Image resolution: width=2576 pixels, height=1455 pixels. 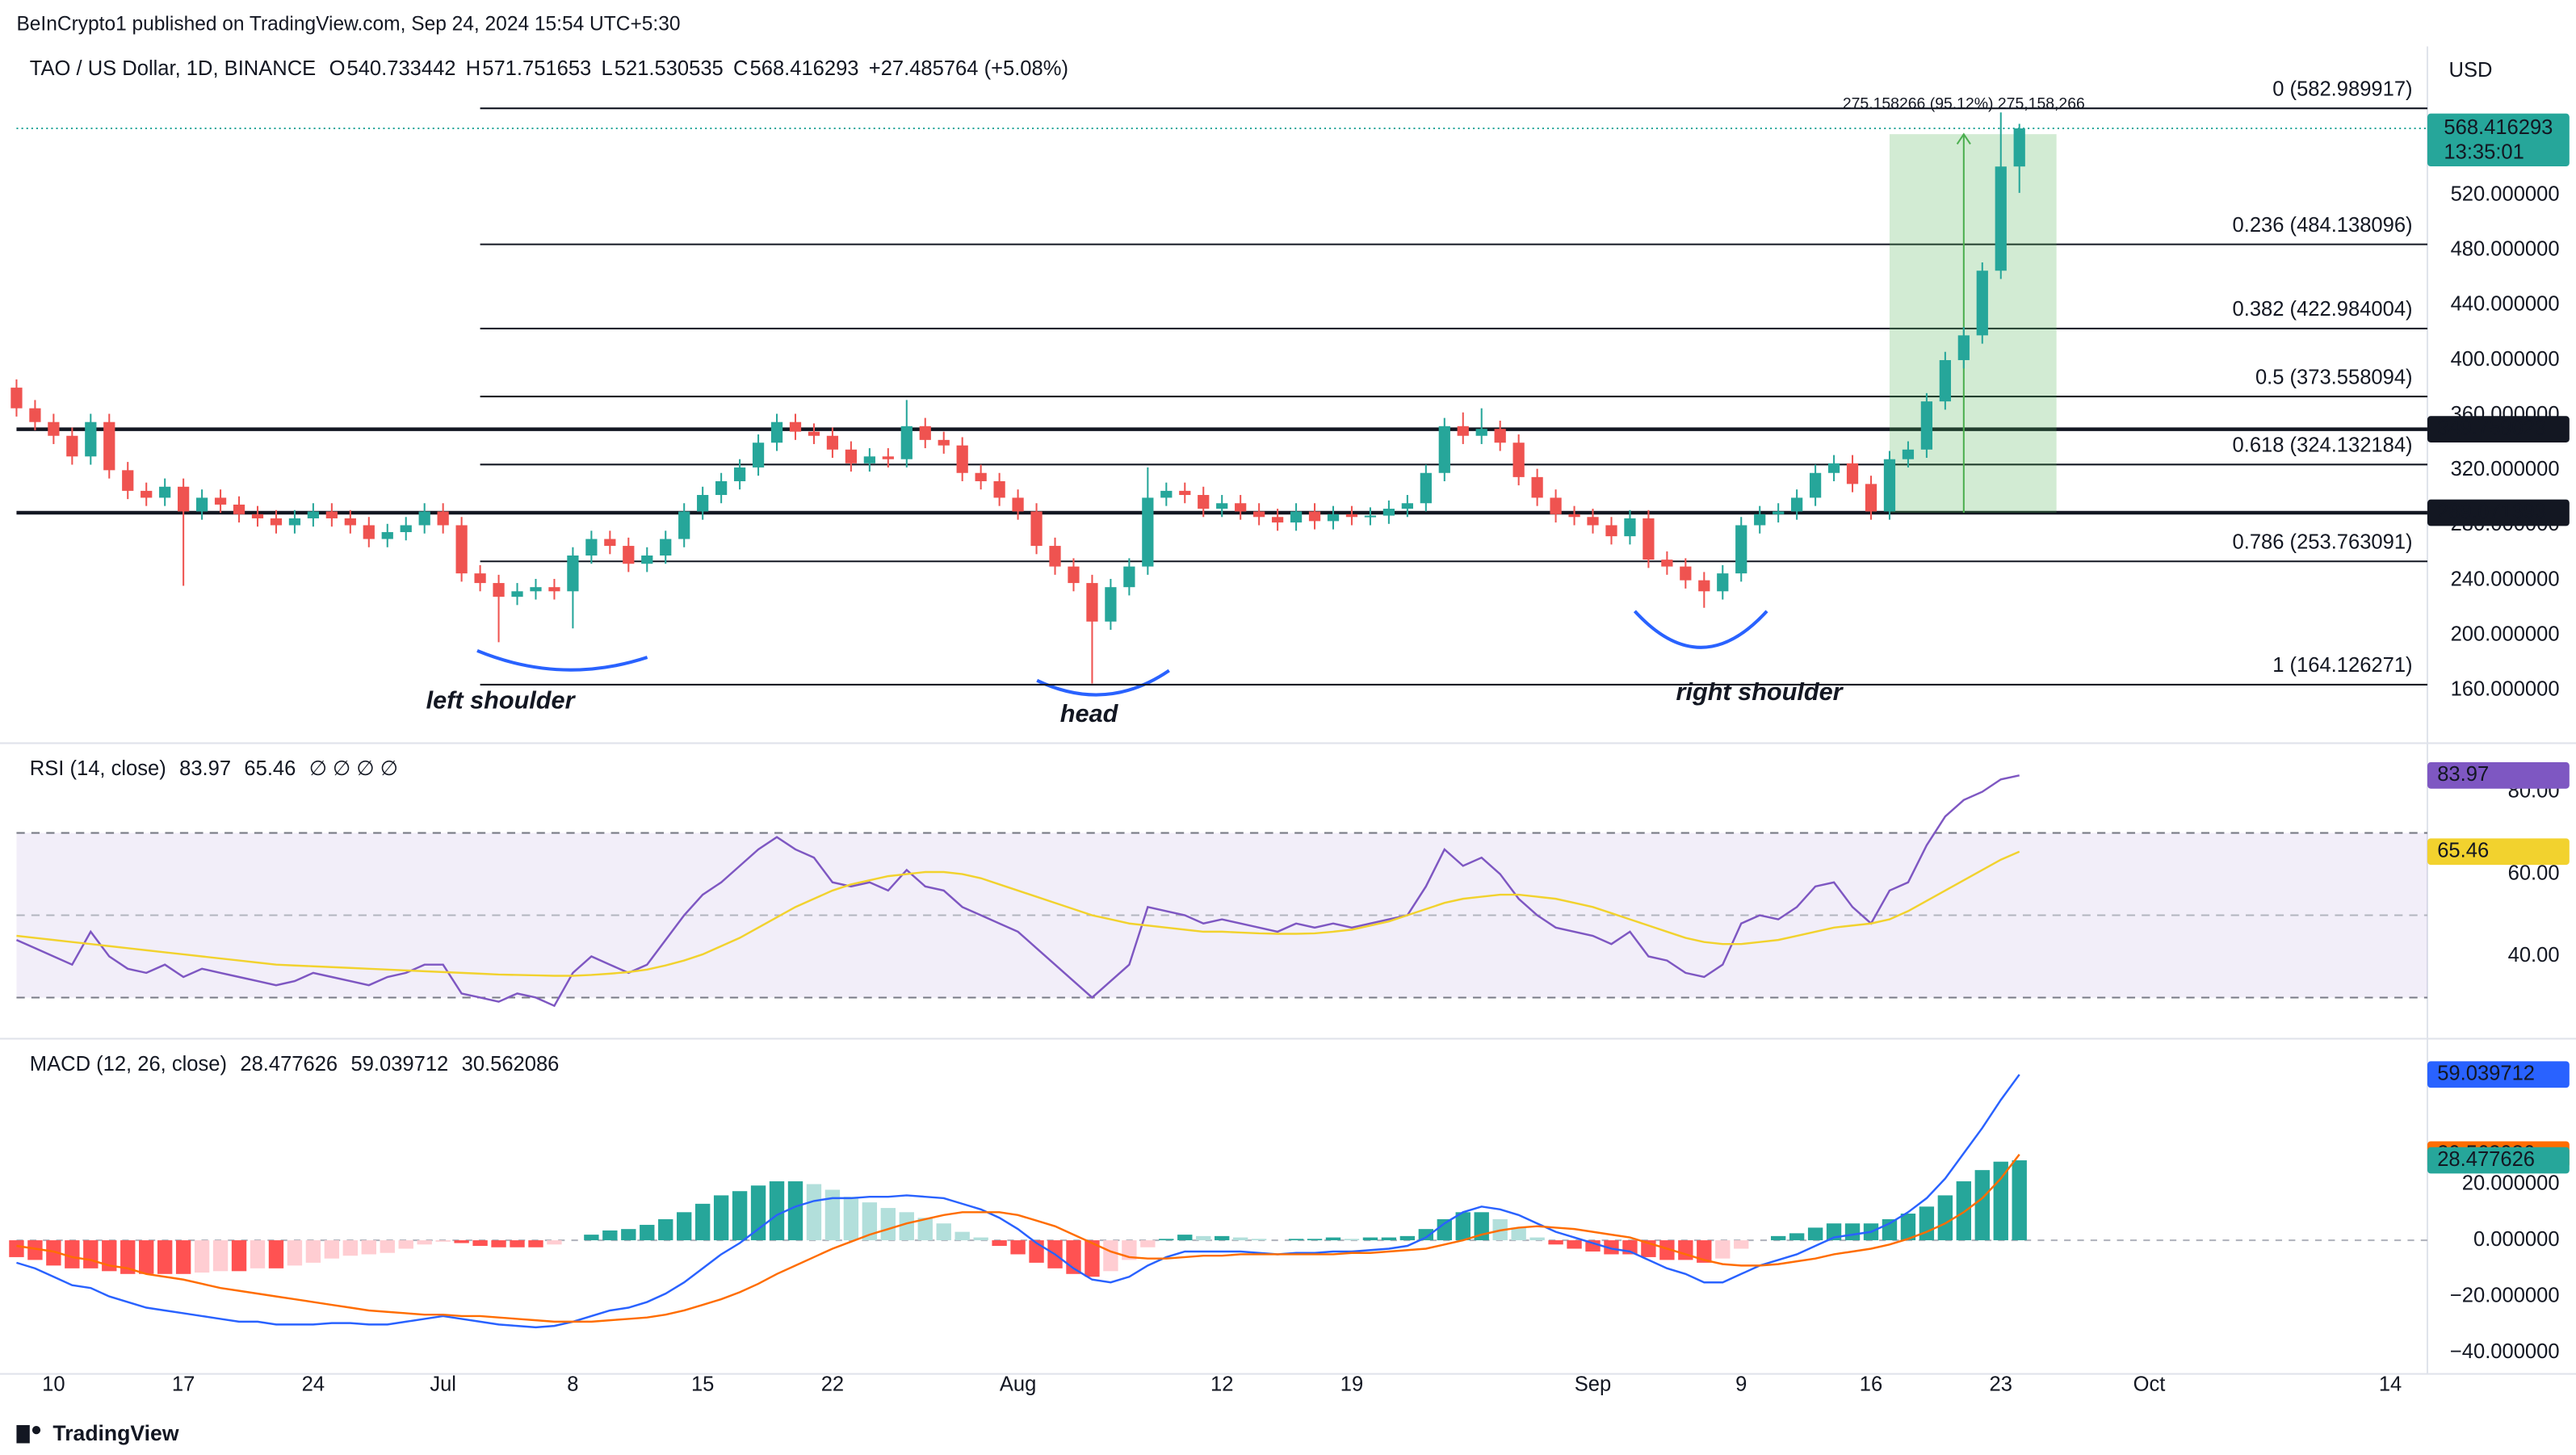 I want to click on current-price-tag: 568.416293, so click(x=2498, y=127).